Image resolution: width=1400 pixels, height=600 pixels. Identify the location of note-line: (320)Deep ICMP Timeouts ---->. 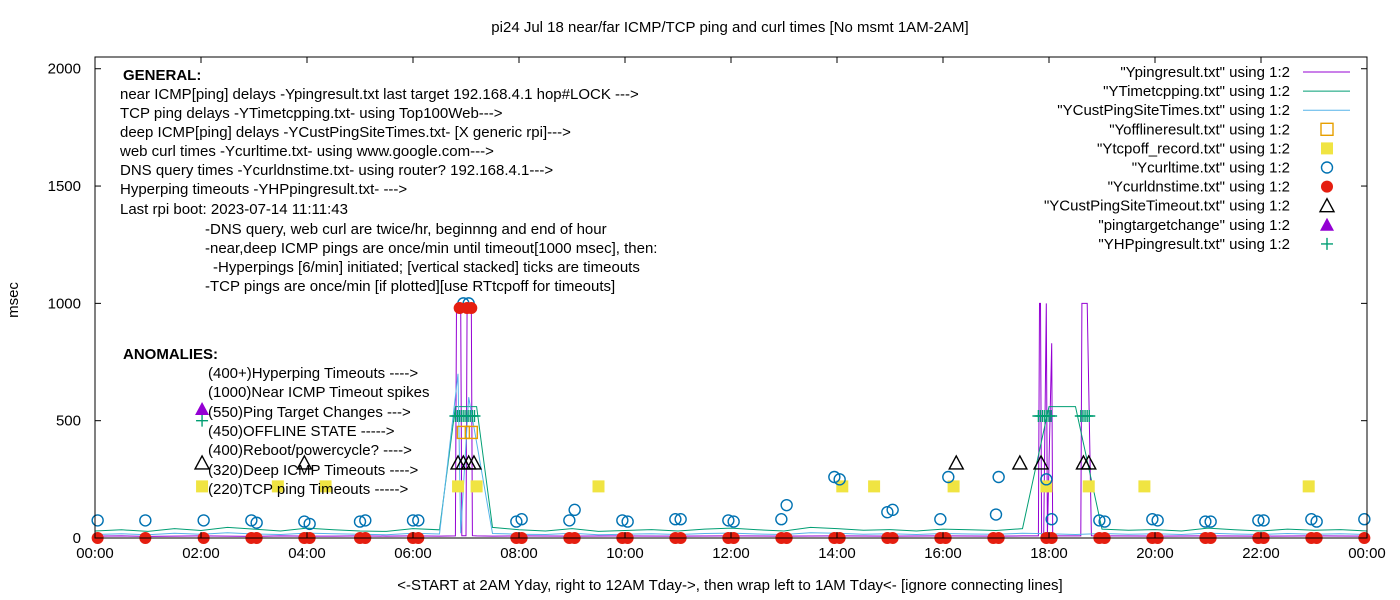
(313, 470).